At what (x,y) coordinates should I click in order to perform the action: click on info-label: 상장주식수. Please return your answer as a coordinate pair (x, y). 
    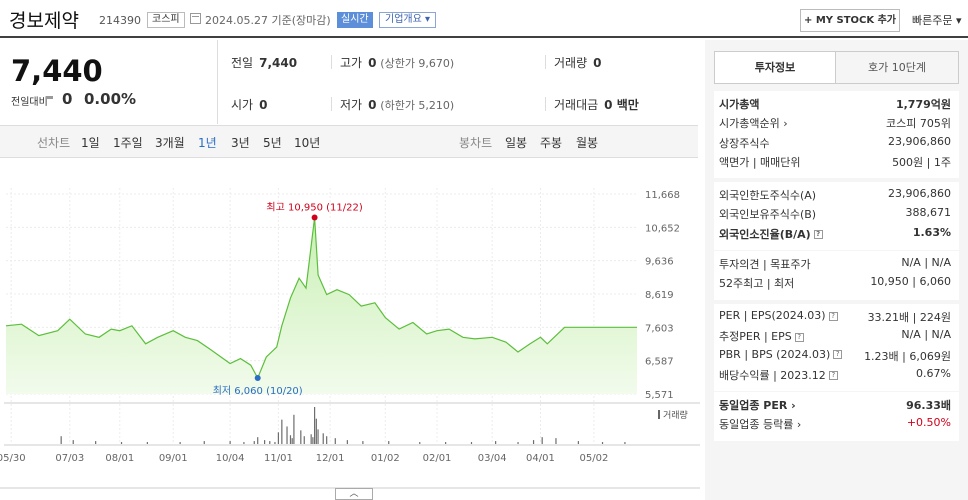
    Looking at the image, I should click on (744, 143).